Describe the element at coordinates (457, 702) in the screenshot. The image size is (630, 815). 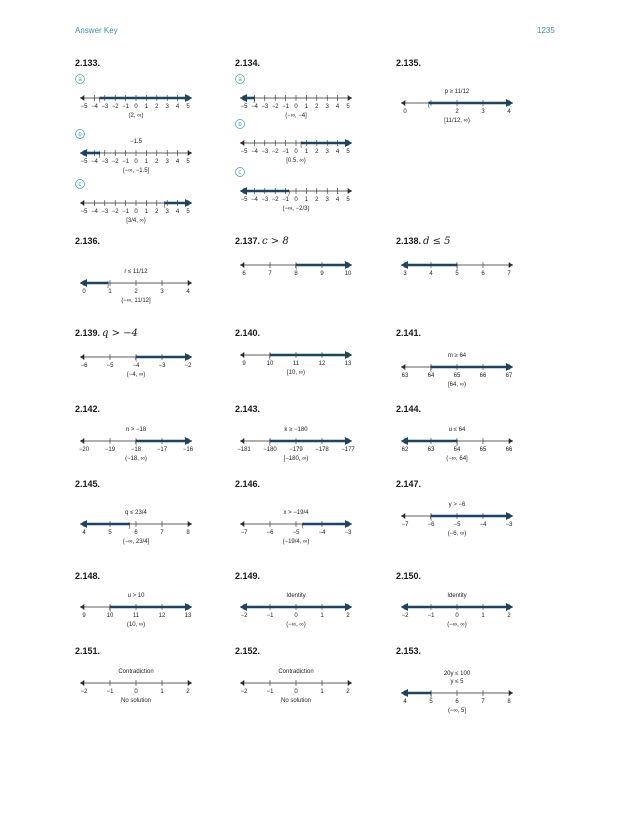
I see `tick-label: 6` at that location.